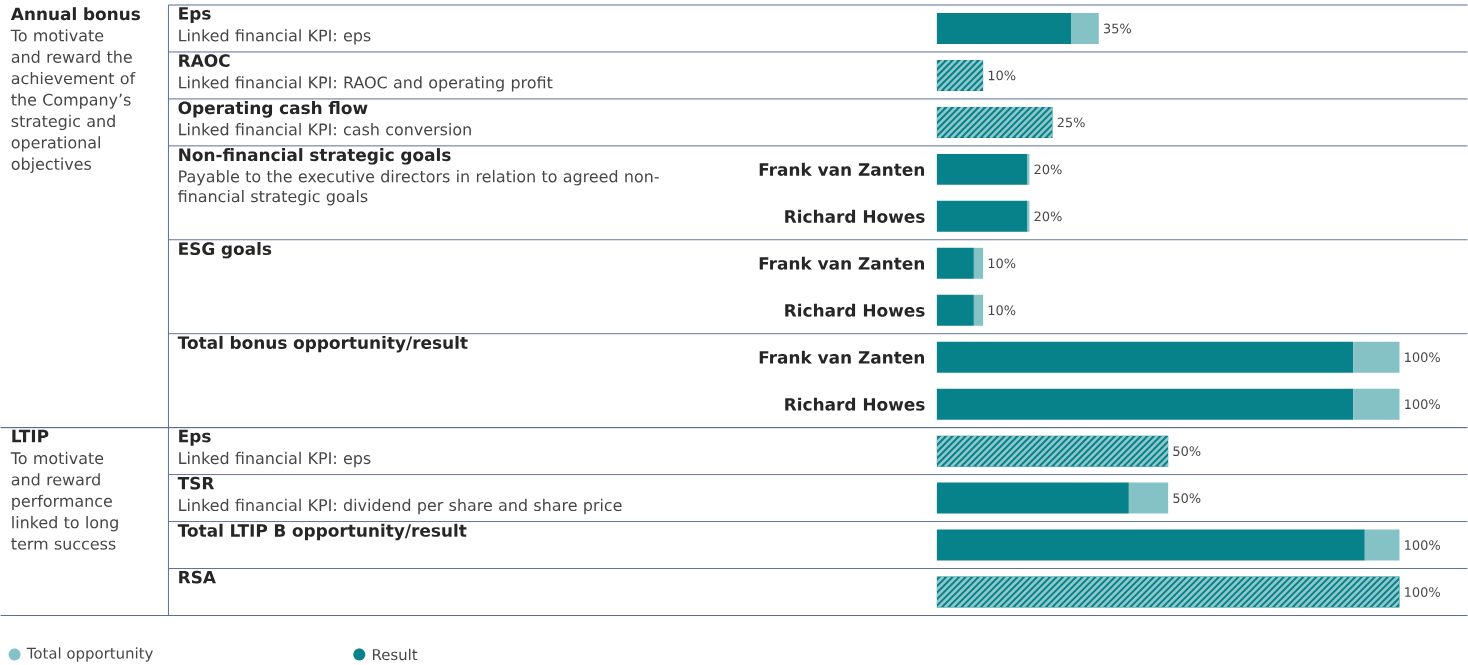 The height and width of the screenshot is (665, 1468). Describe the element at coordinates (315, 156) in the screenshot. I see `text: Non-financial strategic goals` at that location.